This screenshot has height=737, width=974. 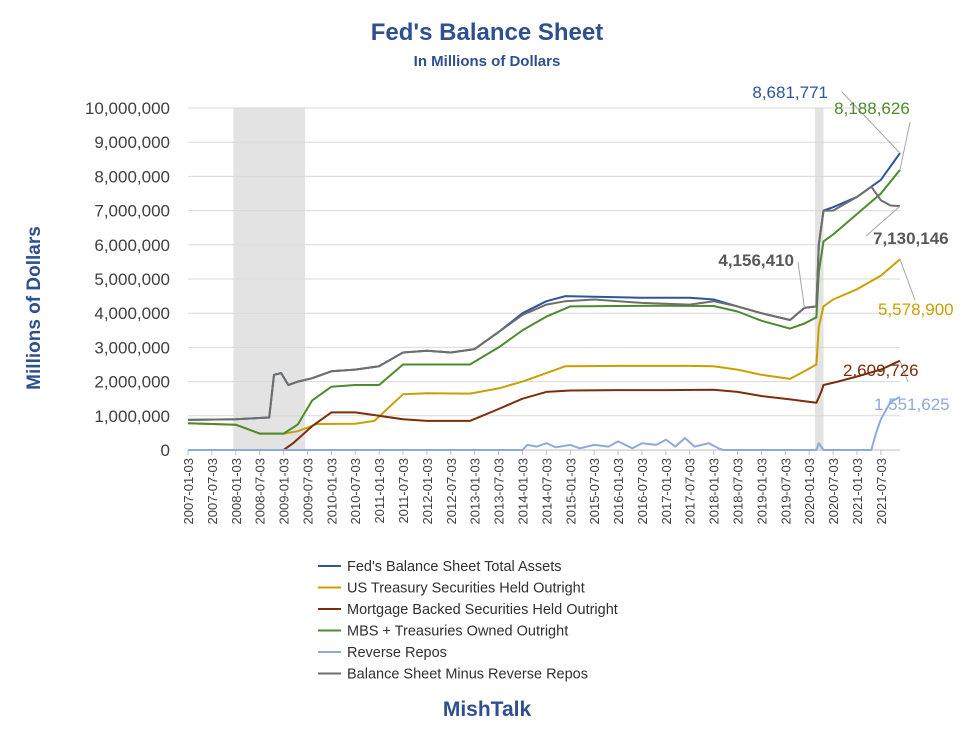 I want to click on x-tick-label: 2008-01-03, so click(x=236, y=491).